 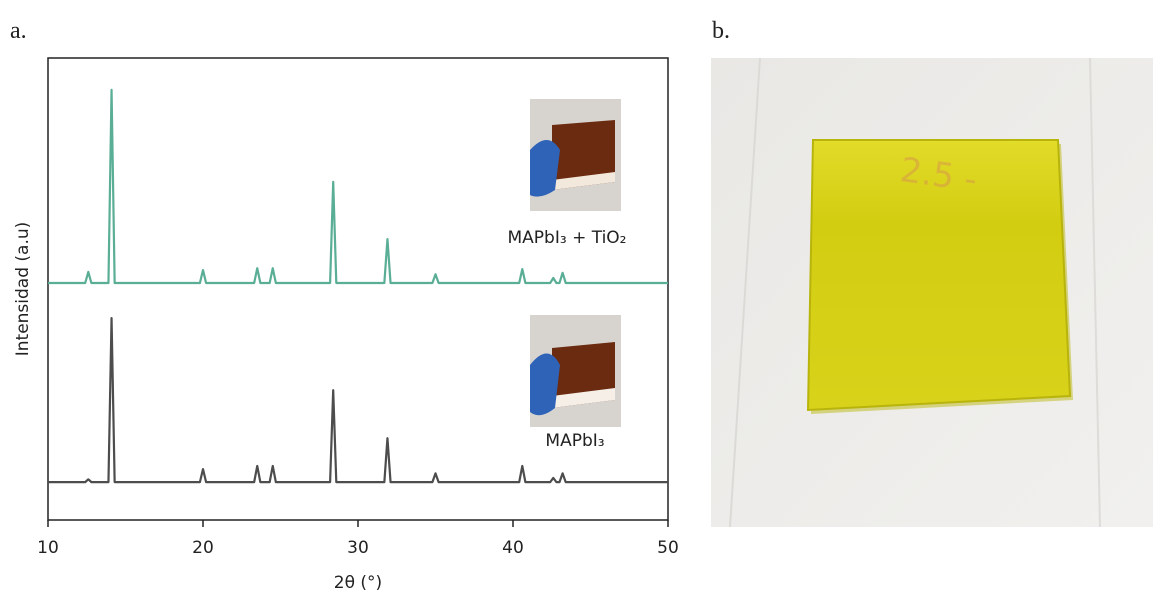 I want to click on x-tick-label: 30, so click(x=358, y=548).